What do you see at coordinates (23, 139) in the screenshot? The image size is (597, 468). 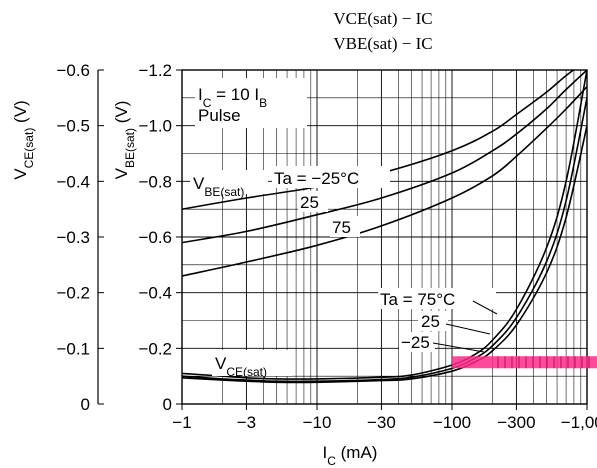 I see `y-axis-label-vce: VCE(sat) (V)` at bounding box center [23, 139].